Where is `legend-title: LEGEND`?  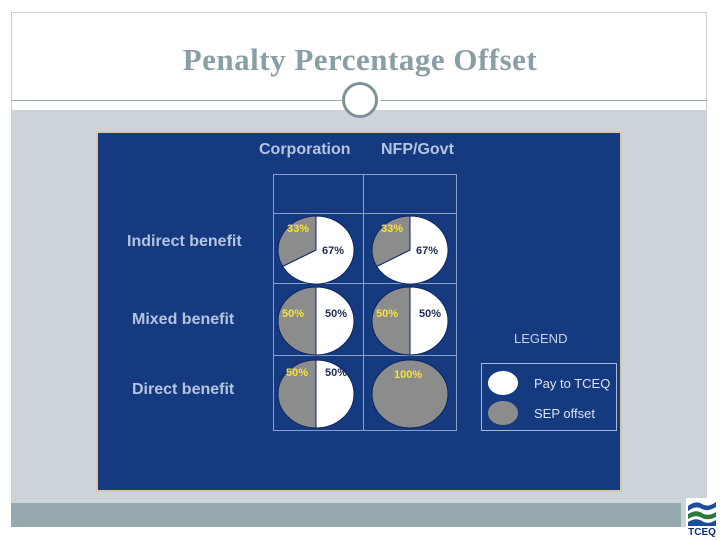
legend-title: LEGEND is located at coordinates (541, 338).